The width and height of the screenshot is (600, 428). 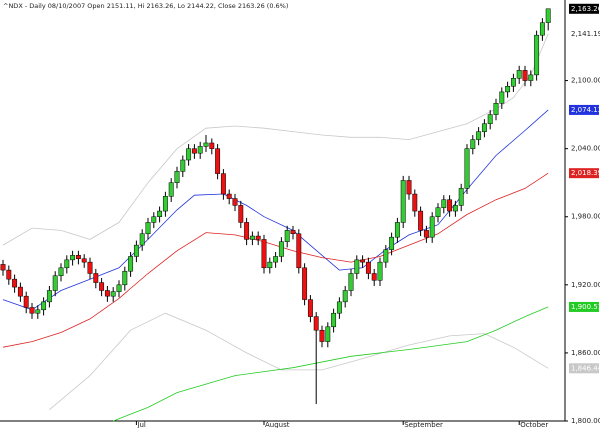 What do you see at coordinates (585, 34) in the screenshot?
I see `price-label: 2,141.19` at bounding box center [585, 34].